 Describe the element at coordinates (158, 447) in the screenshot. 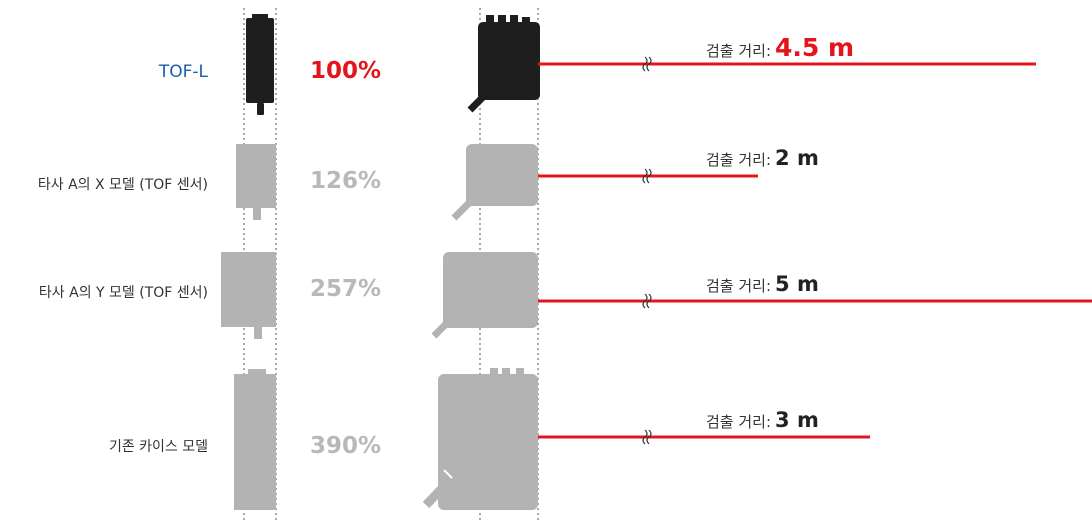

I see `model-name-existing: 기존 카이스 모델` at that location.